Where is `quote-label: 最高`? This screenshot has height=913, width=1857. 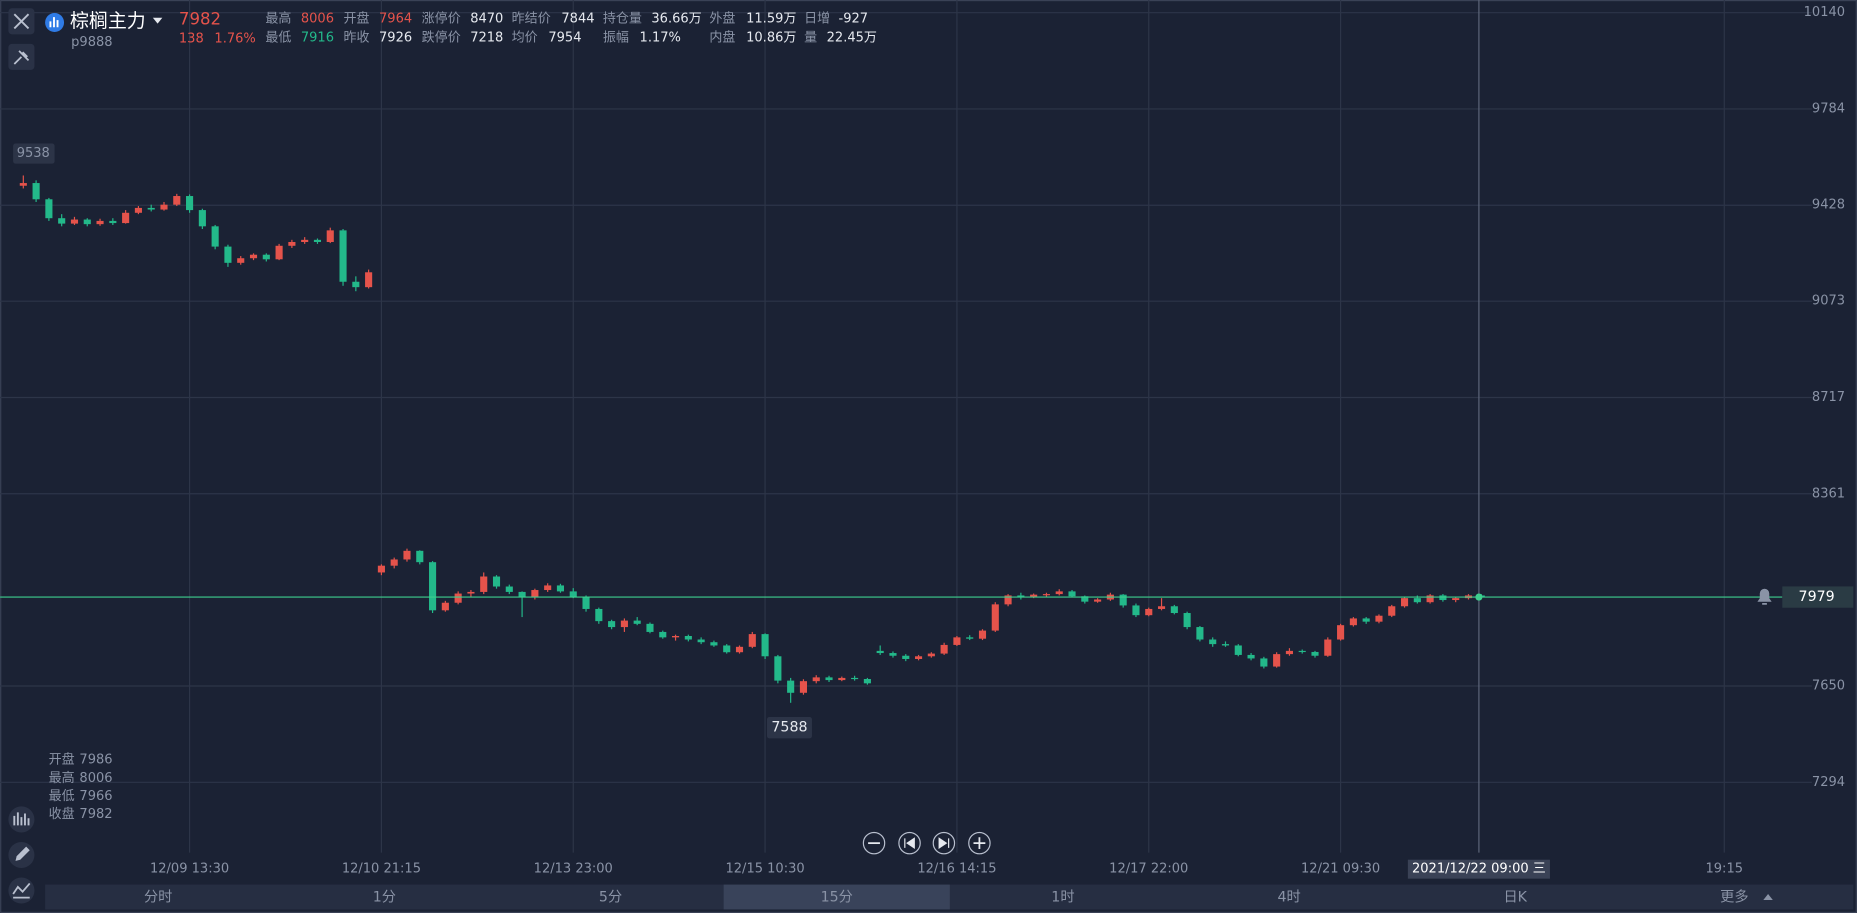
quote-label: 最高 is located at coordinates (278, 18).